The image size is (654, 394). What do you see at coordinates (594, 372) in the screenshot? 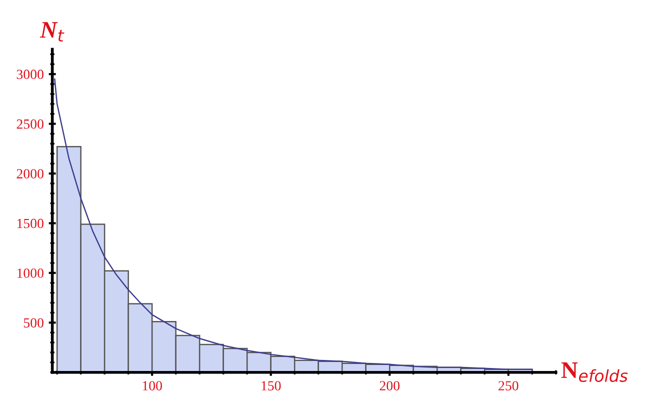
I see `x-axis-title: N$_{efolds}$` at bounding box center [594, 372].